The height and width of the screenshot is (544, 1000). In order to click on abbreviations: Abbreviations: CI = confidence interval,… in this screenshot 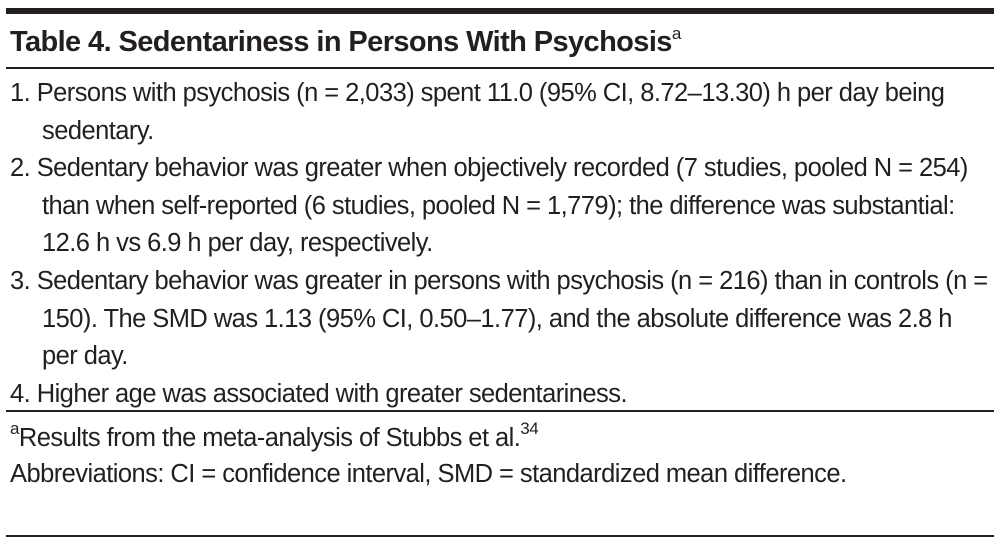, I will do `click(428, 474)`.